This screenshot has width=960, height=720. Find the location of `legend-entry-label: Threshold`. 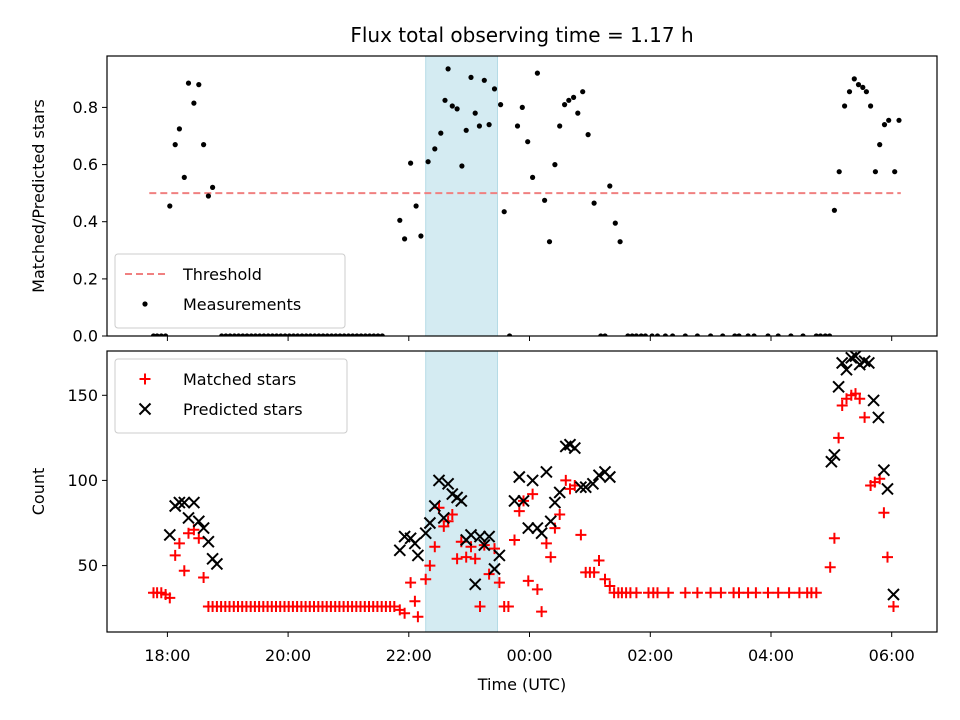

legend-entry-label: Threshold is located at coordinates (222, 274).